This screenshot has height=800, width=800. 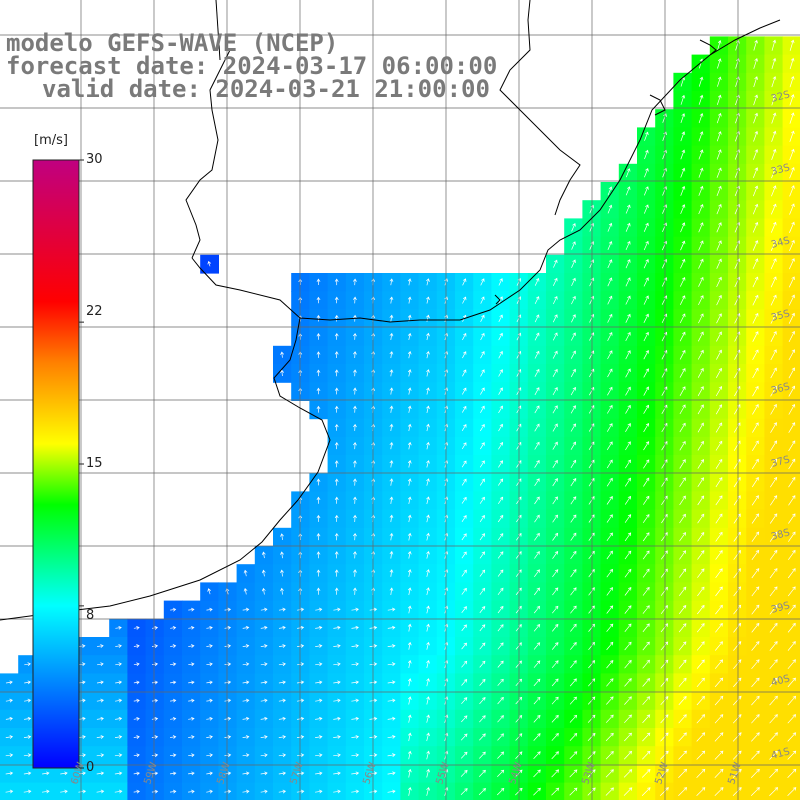 I want to click on latitude-label: 40S, so click(x=780, y=681).